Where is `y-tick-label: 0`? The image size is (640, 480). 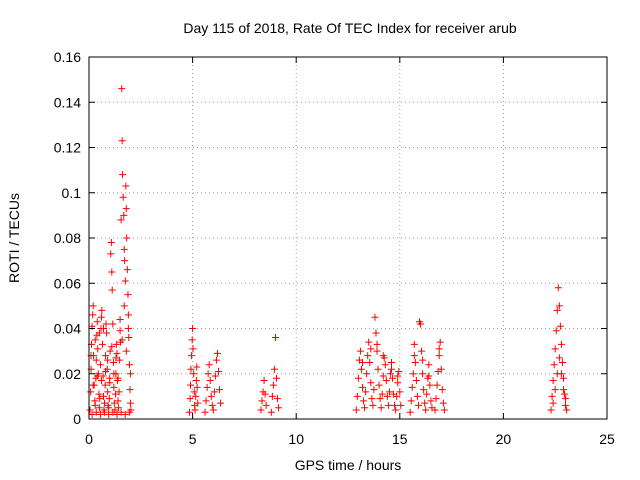 y-tick-label: 0 is located at coordinates (77, 419).